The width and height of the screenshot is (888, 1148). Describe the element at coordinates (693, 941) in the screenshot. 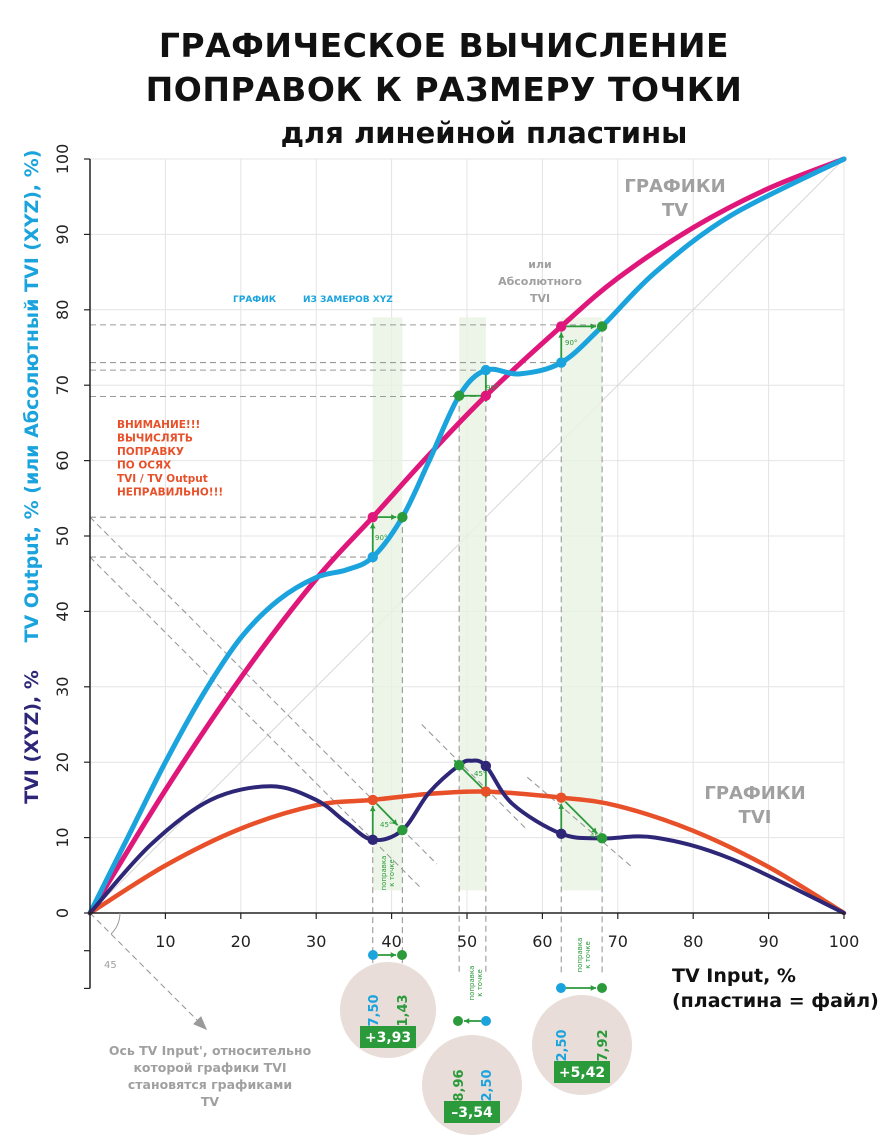

I see `x-tick-label: 80` at that location.